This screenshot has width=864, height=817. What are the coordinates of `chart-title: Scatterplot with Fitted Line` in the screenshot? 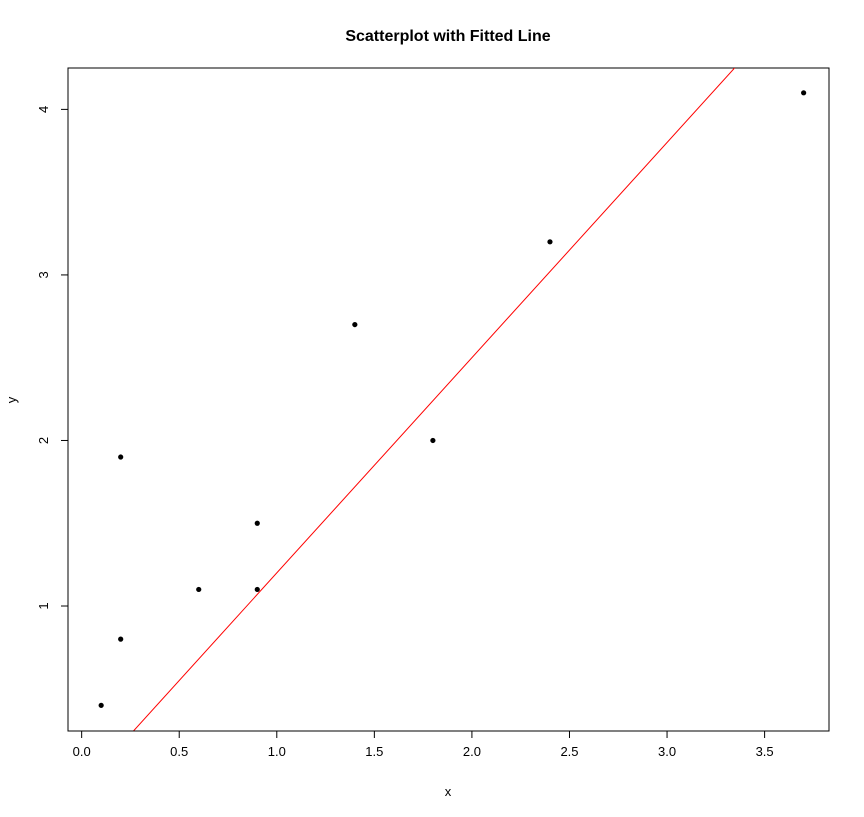 It's located at (447, 36).